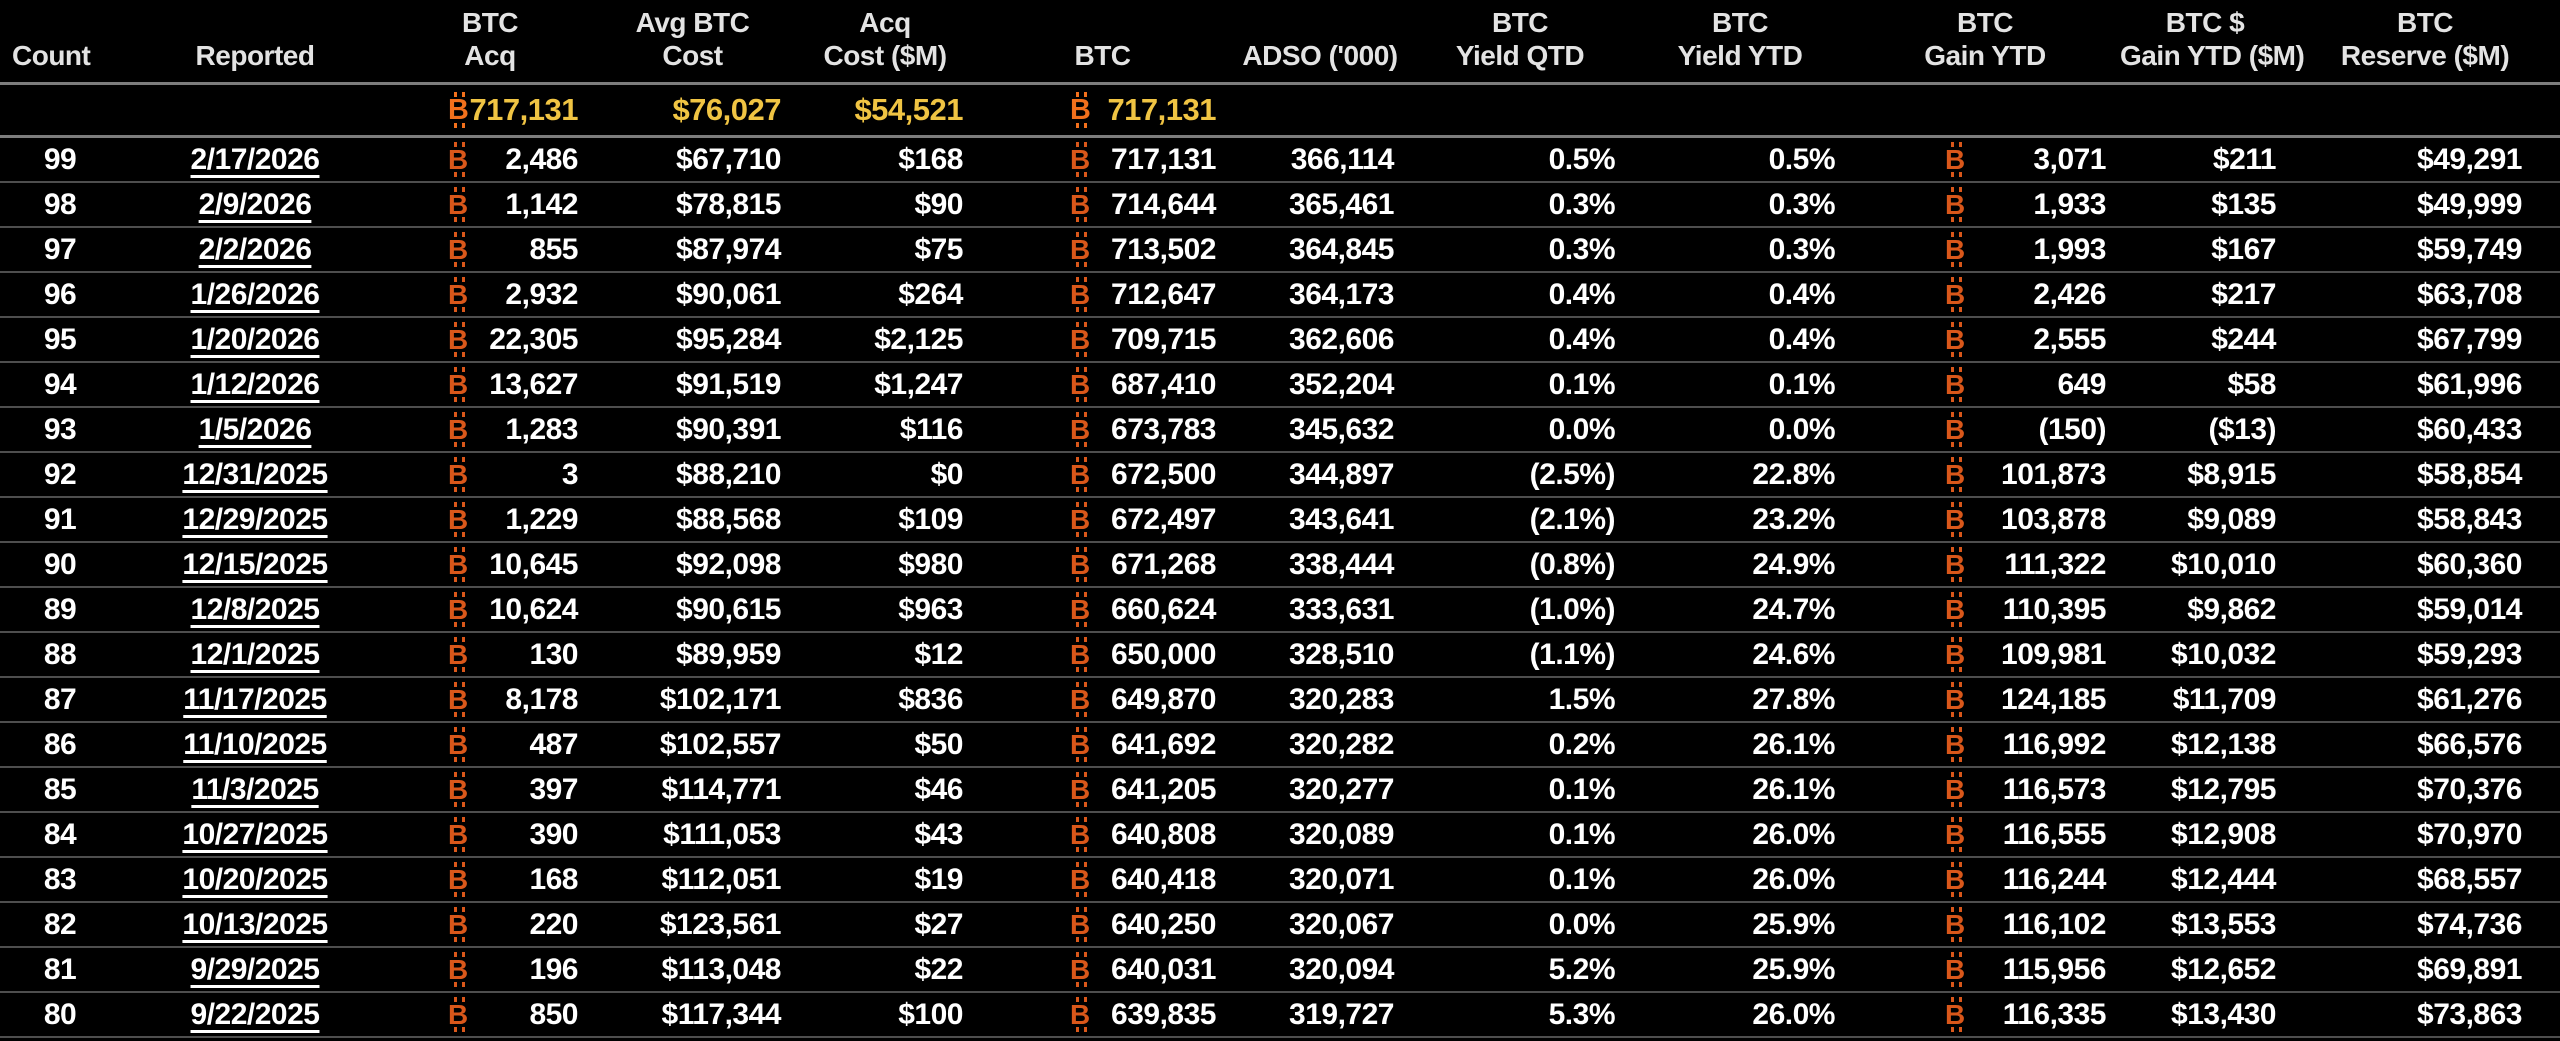 The height and width of the screenshot is (1041, 2560). I want to click on summary-btc-total: B 717,131, so click(1102, 110).